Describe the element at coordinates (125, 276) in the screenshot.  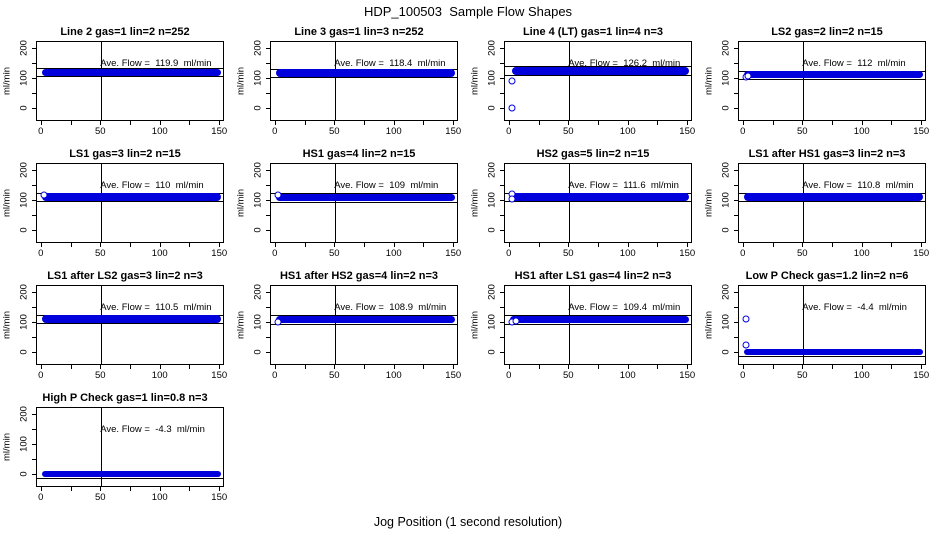
I see `subplot-title: LS1 after LS2 gas=3 lin=2 n=3` at that location.